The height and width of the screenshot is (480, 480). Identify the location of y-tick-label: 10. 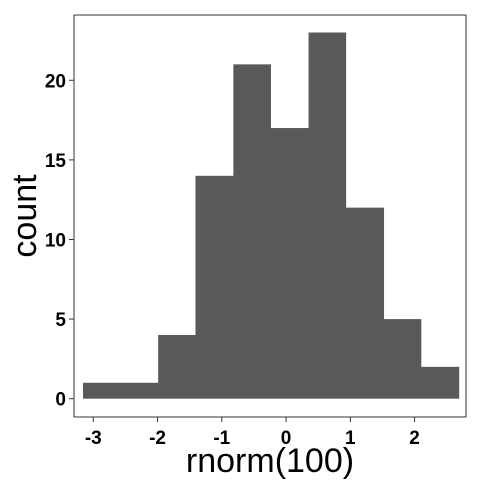
(55, 240).